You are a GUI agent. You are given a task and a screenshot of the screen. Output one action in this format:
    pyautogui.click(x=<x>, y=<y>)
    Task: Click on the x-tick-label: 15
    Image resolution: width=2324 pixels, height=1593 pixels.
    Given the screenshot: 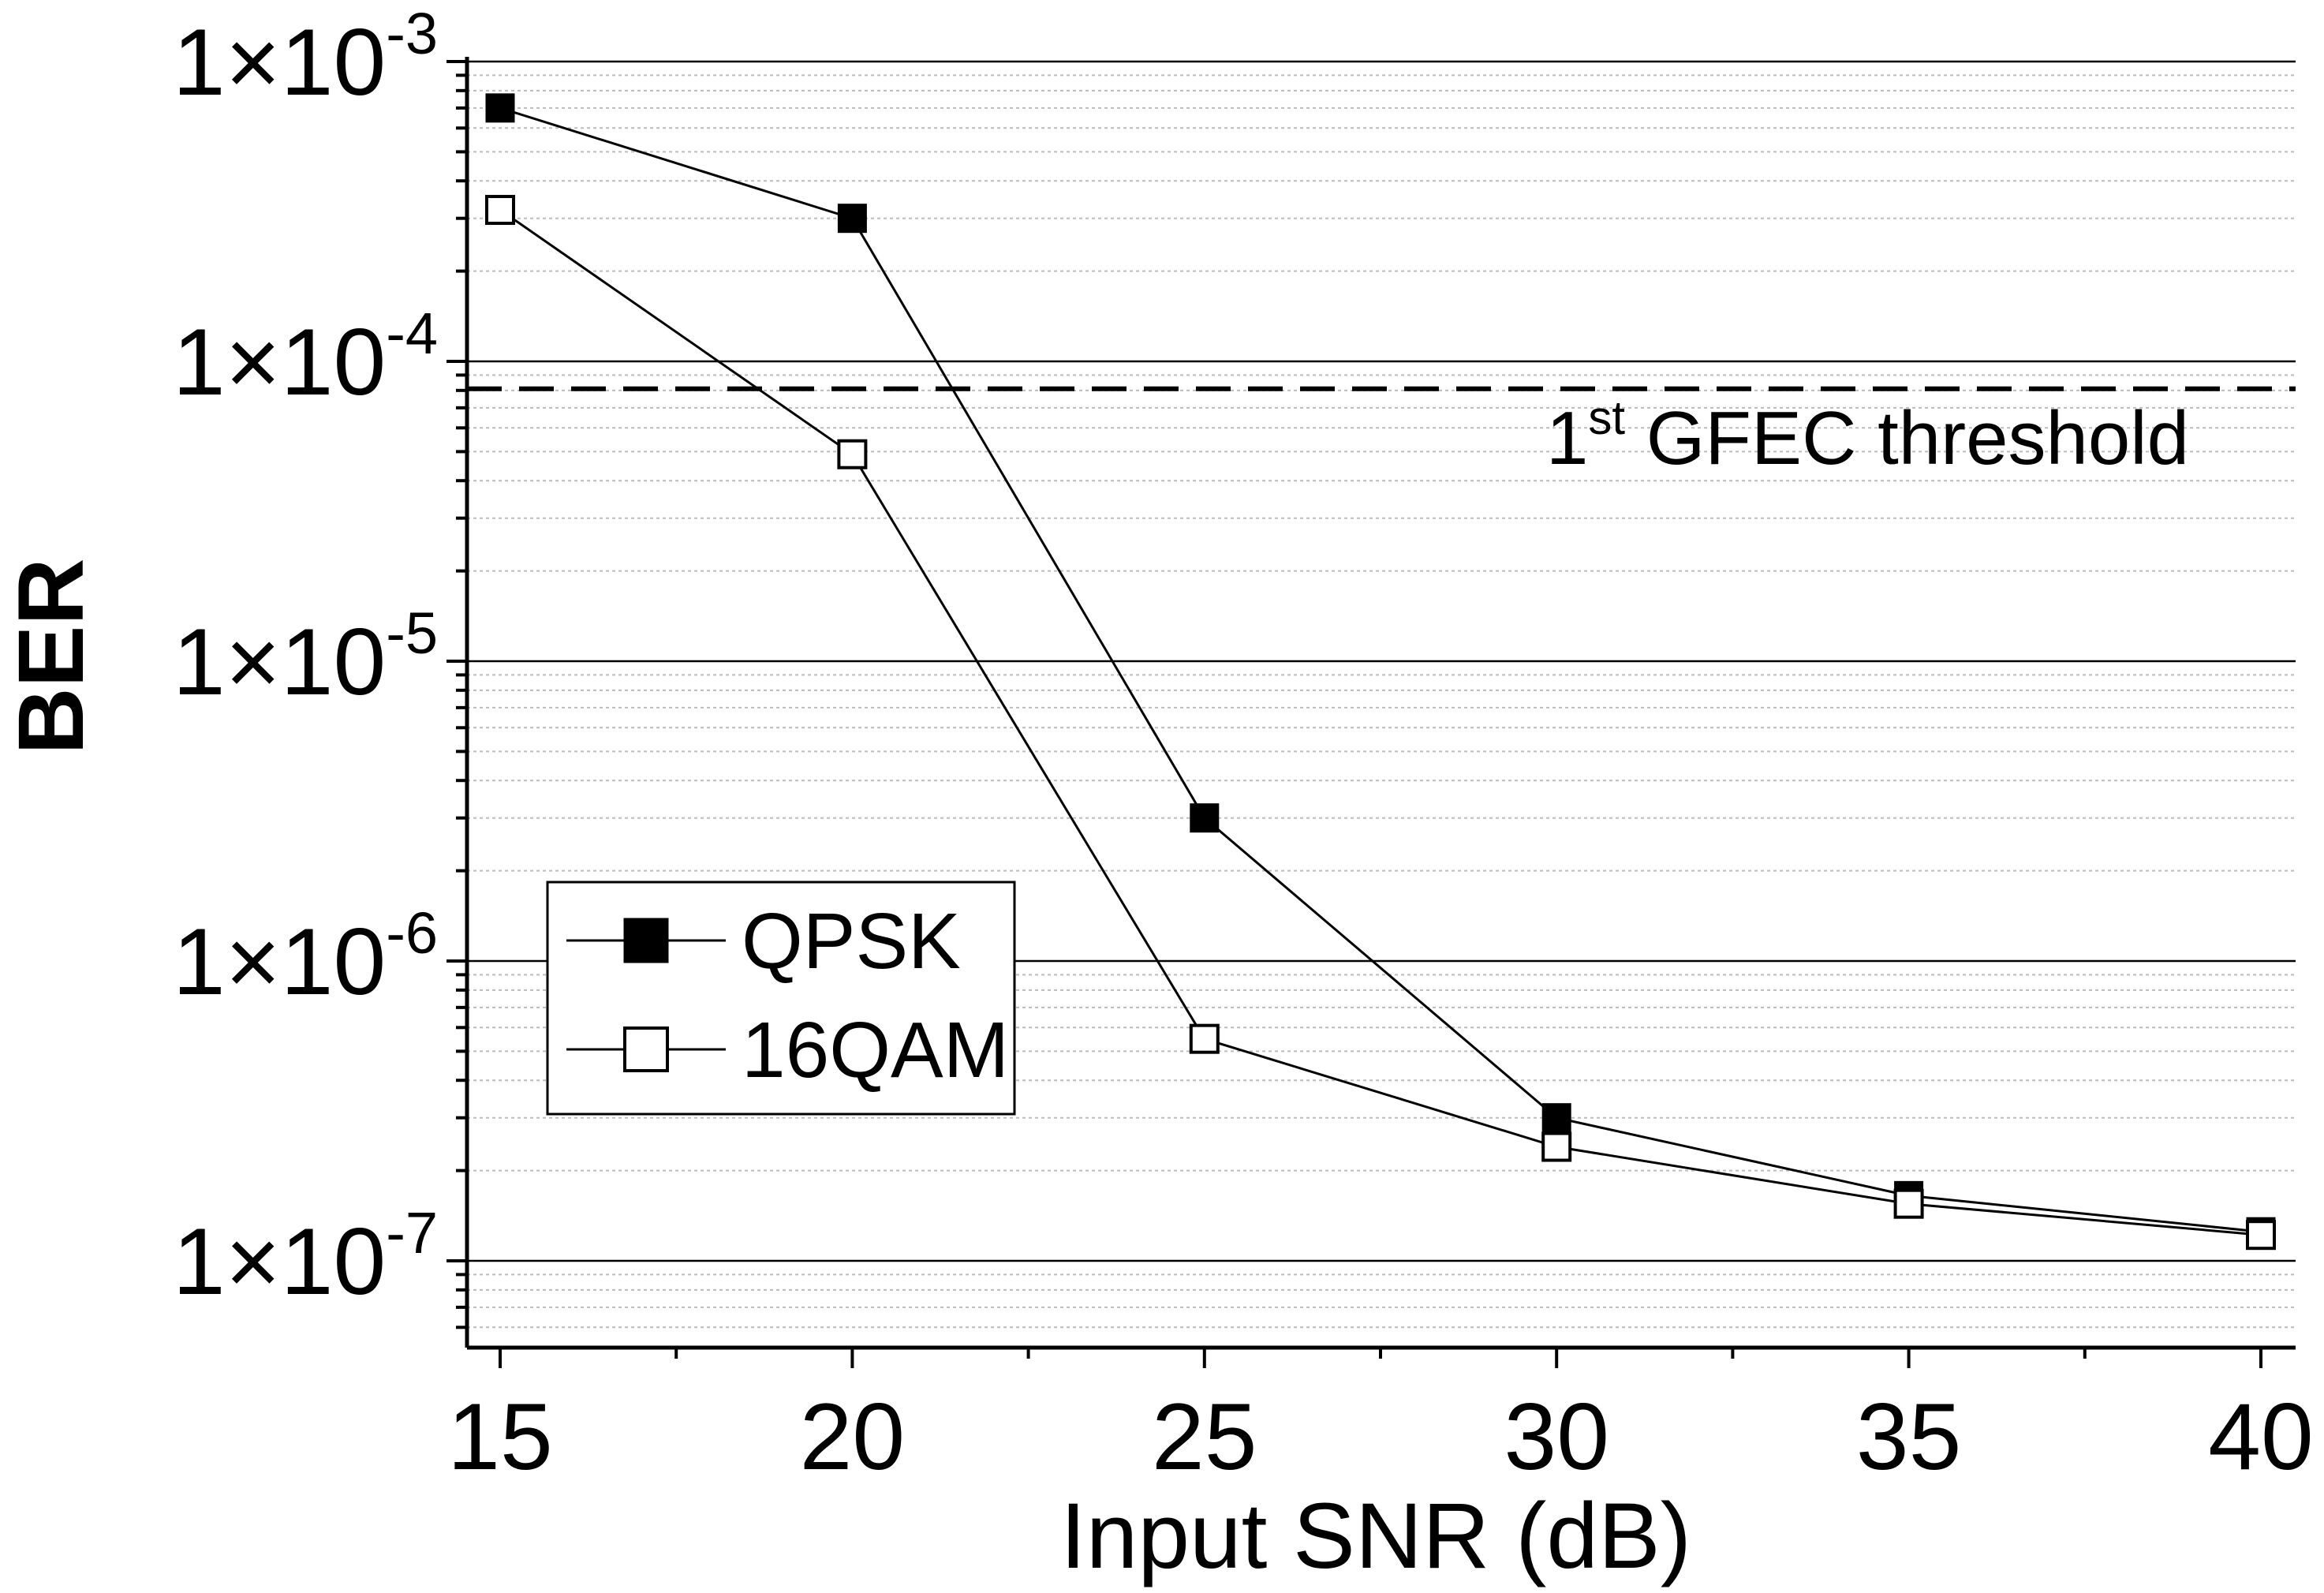 What is the action you would take?
    pyautogui.click(x=500, y=1437)
    